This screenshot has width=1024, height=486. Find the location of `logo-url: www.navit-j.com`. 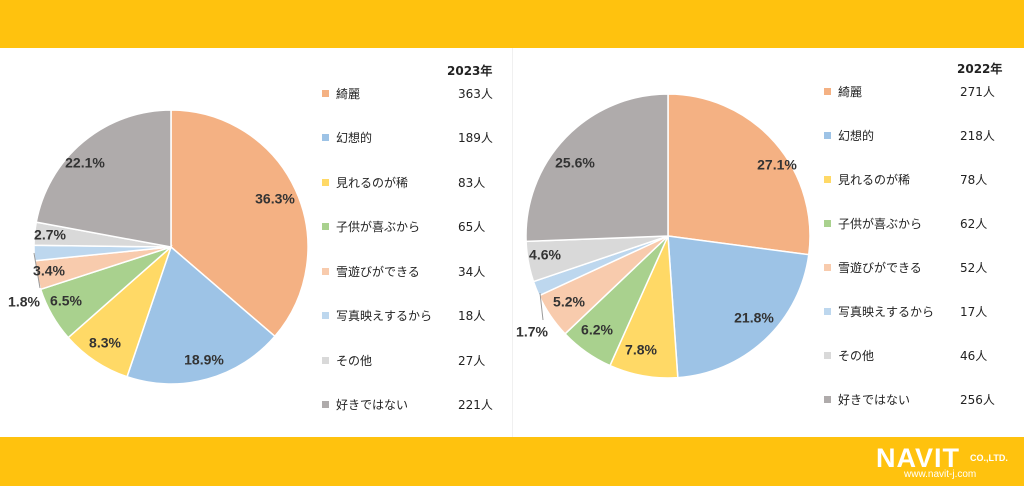

logo-url: www.navit-j.com is located at coordinates (940, 474).